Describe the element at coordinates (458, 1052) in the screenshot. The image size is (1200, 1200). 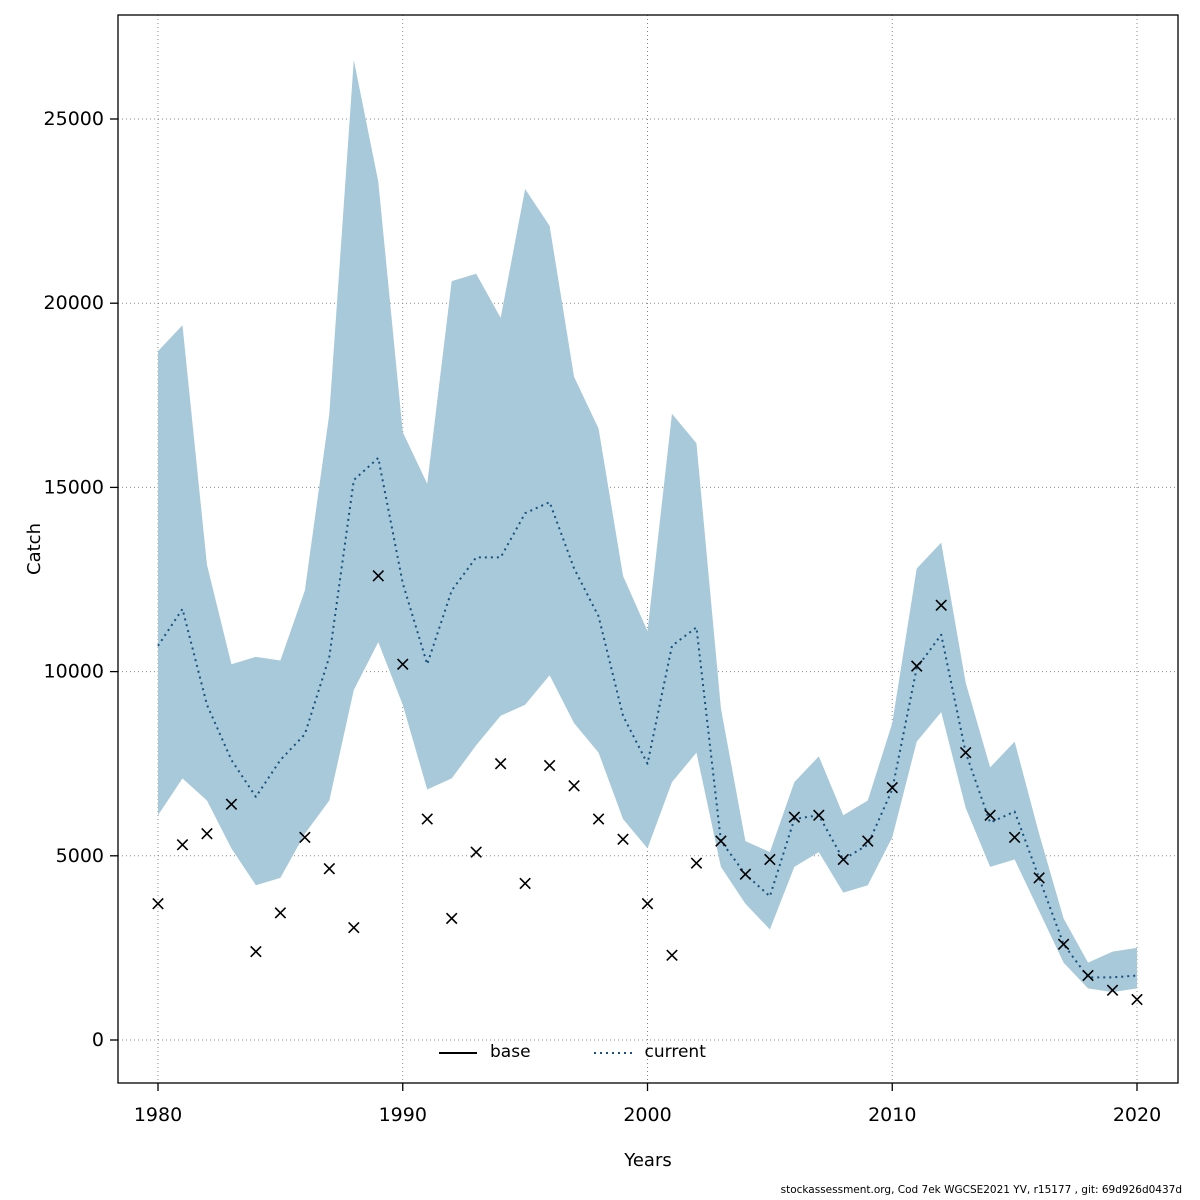
I see `base-line-swatch` at that location.